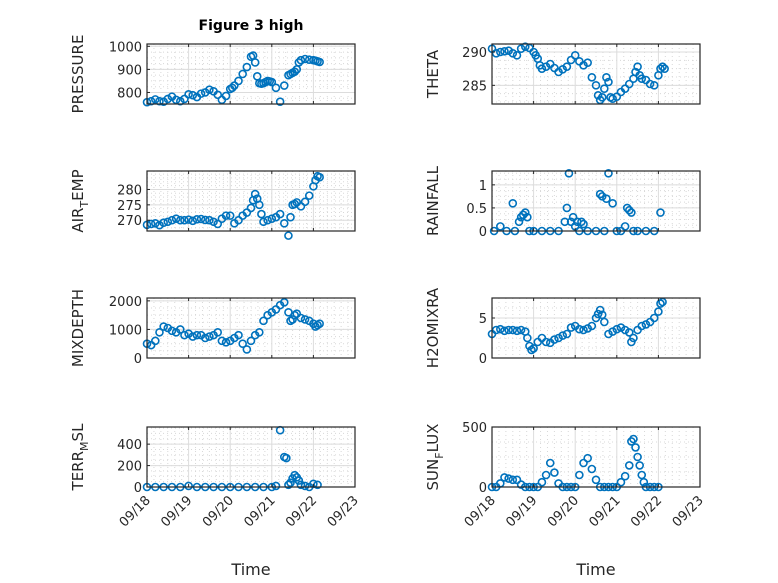 The width and height of the screenshot is (778, 583). Describe the element at coordinates (129, 70) in the screenshot. I see `y-tick-label: 900` at that location.